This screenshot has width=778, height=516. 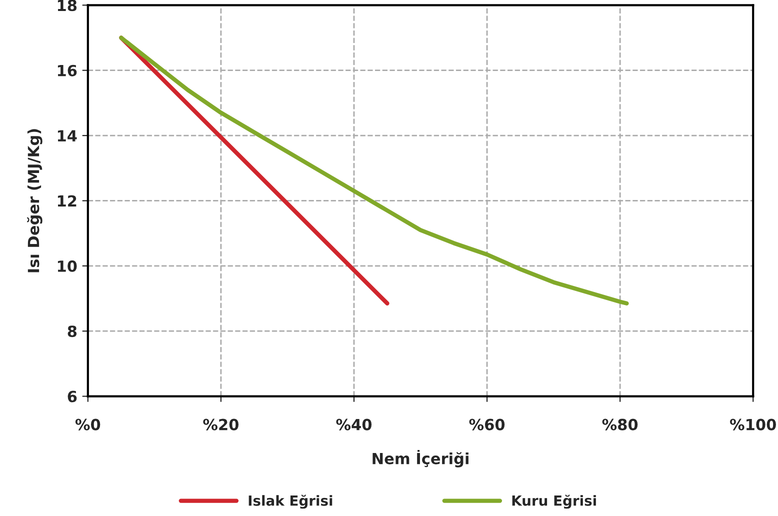 What do you see at coordinates (620, 424) in the screenshot?
I see `x-tick-label: %80` at bounding box center [620, 424].